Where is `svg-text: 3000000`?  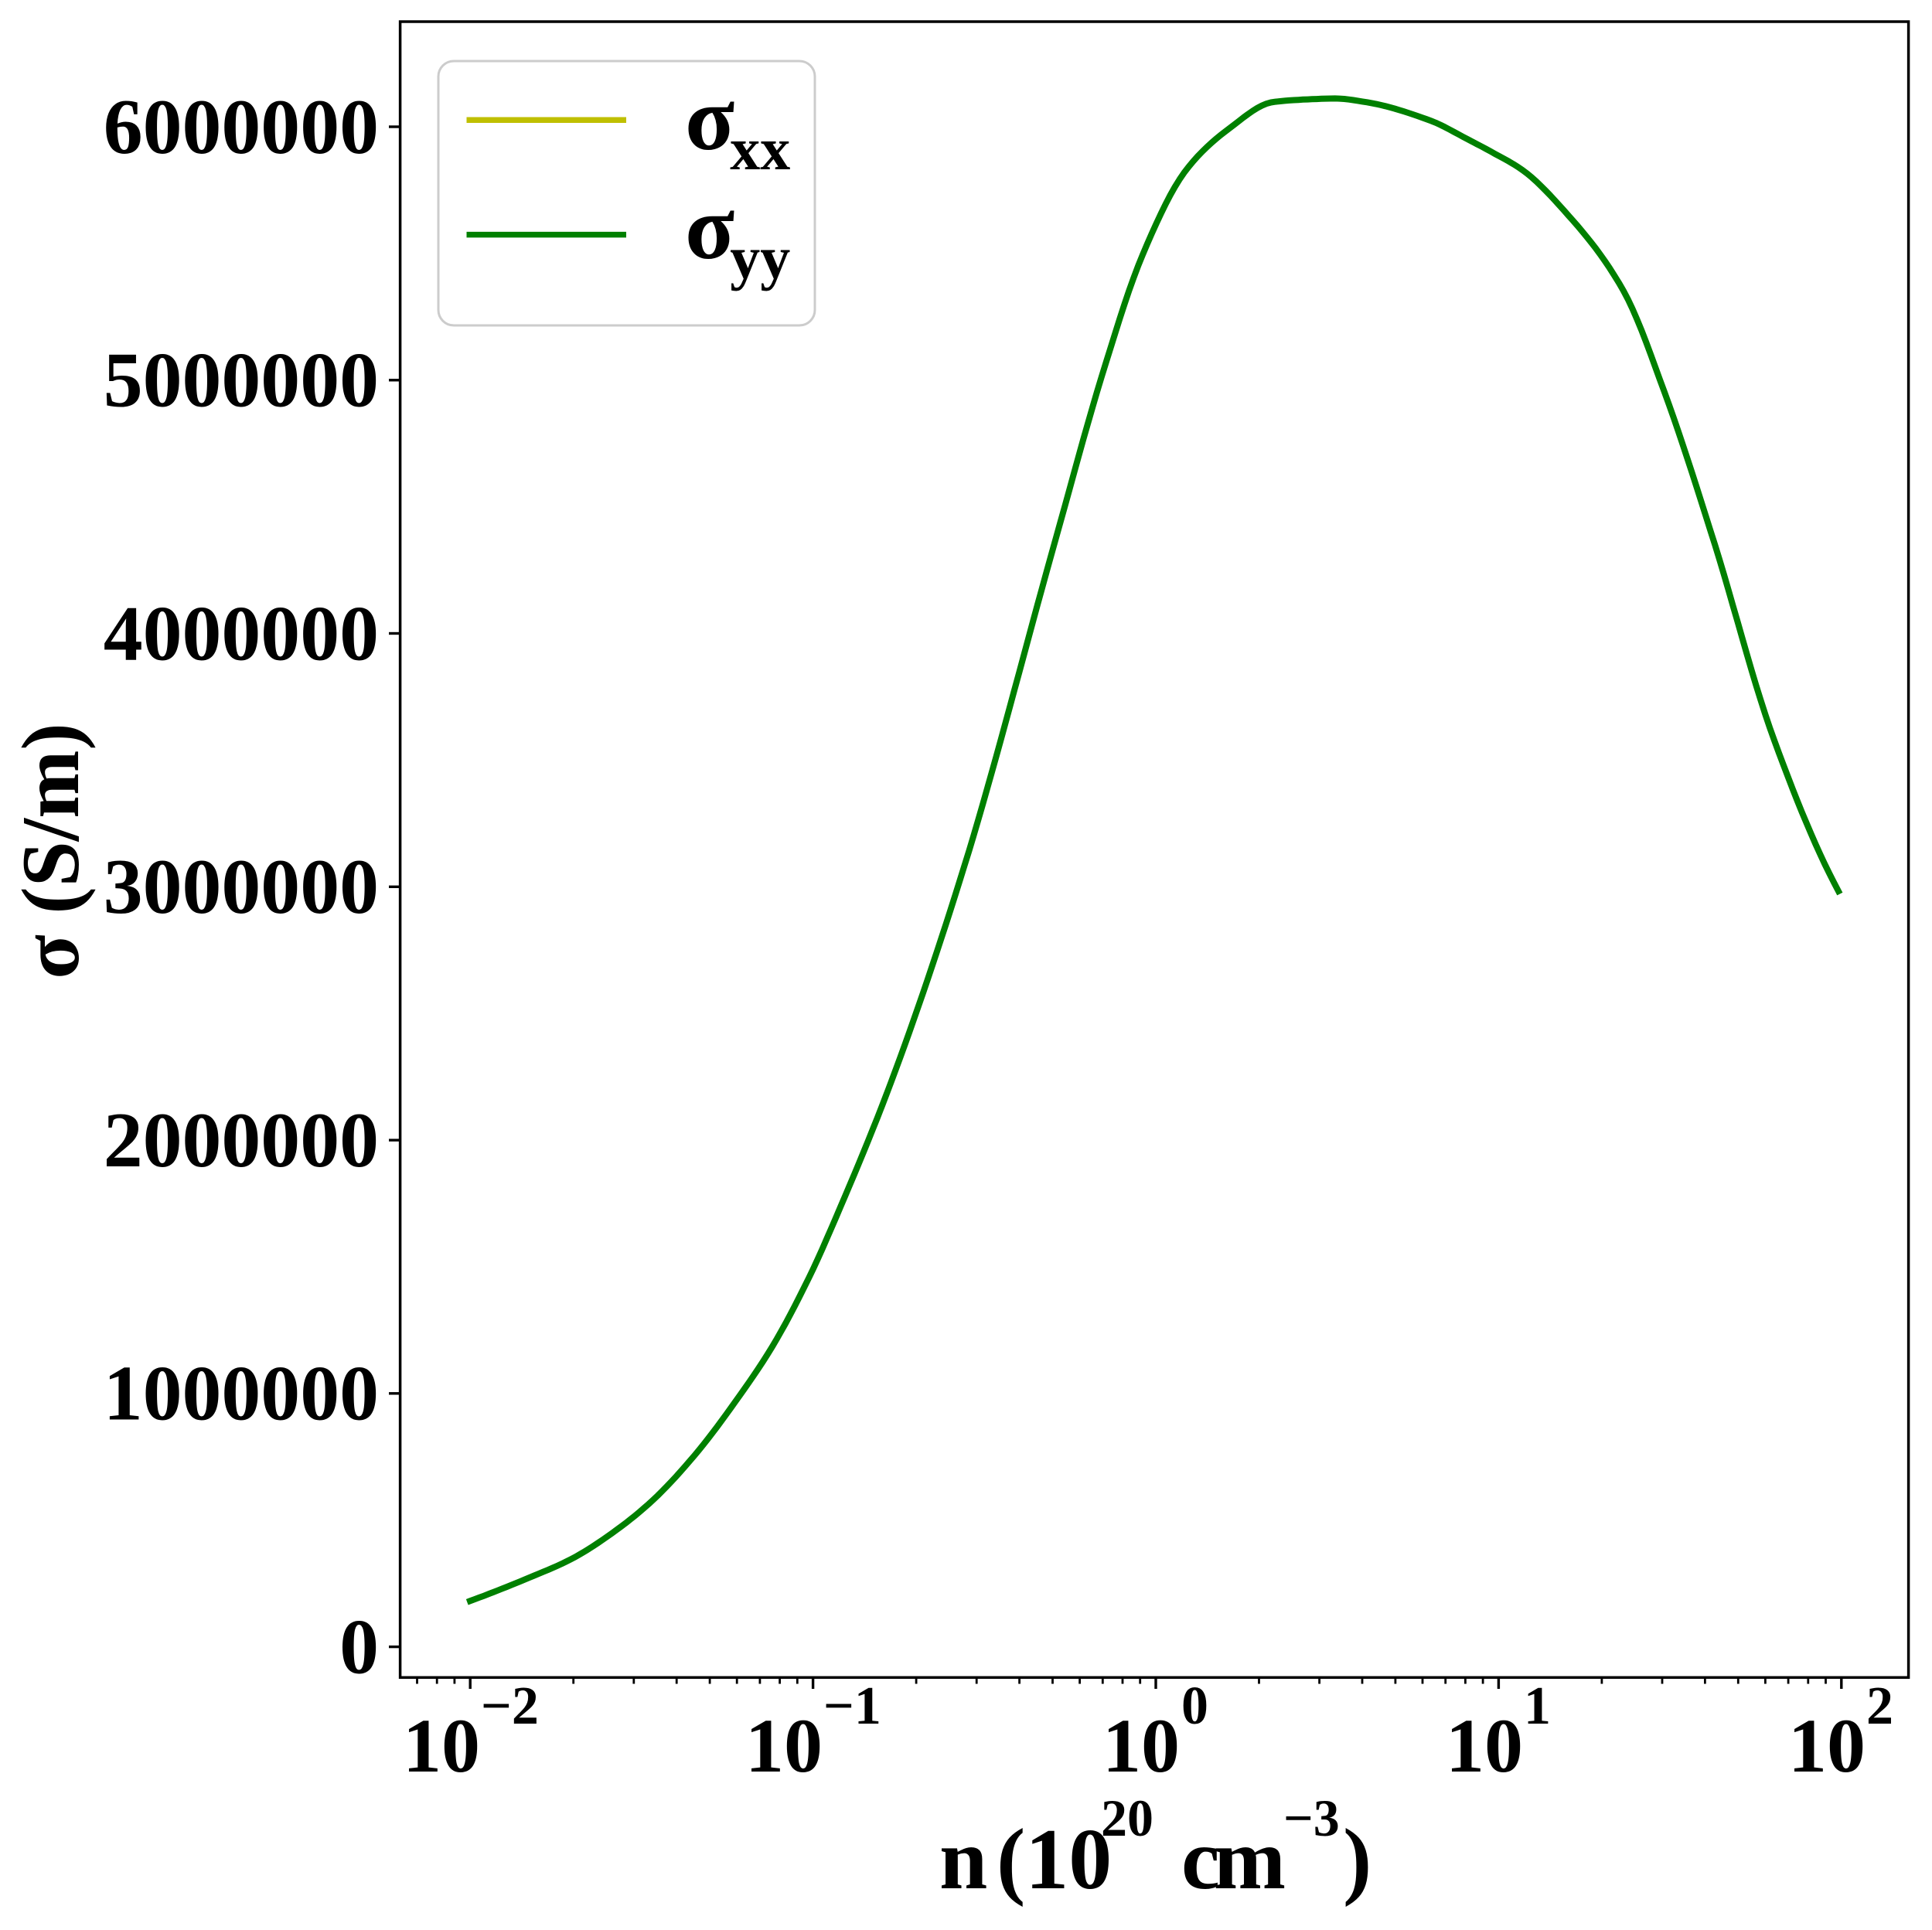
svg-text: 3000000 is located at coordinates (241, 887).